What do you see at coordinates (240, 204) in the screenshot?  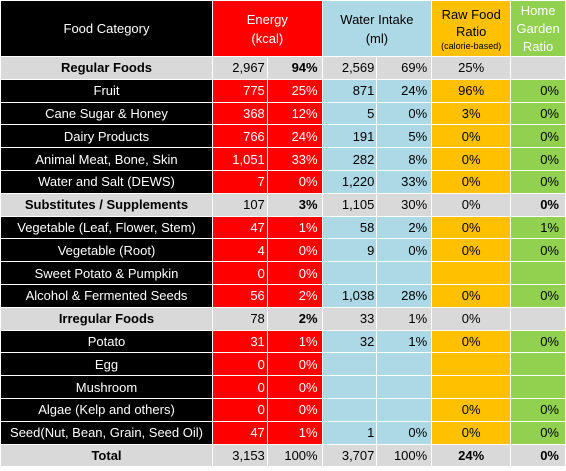 I see `energy-cell: 107` at bounding box center [240, 204].